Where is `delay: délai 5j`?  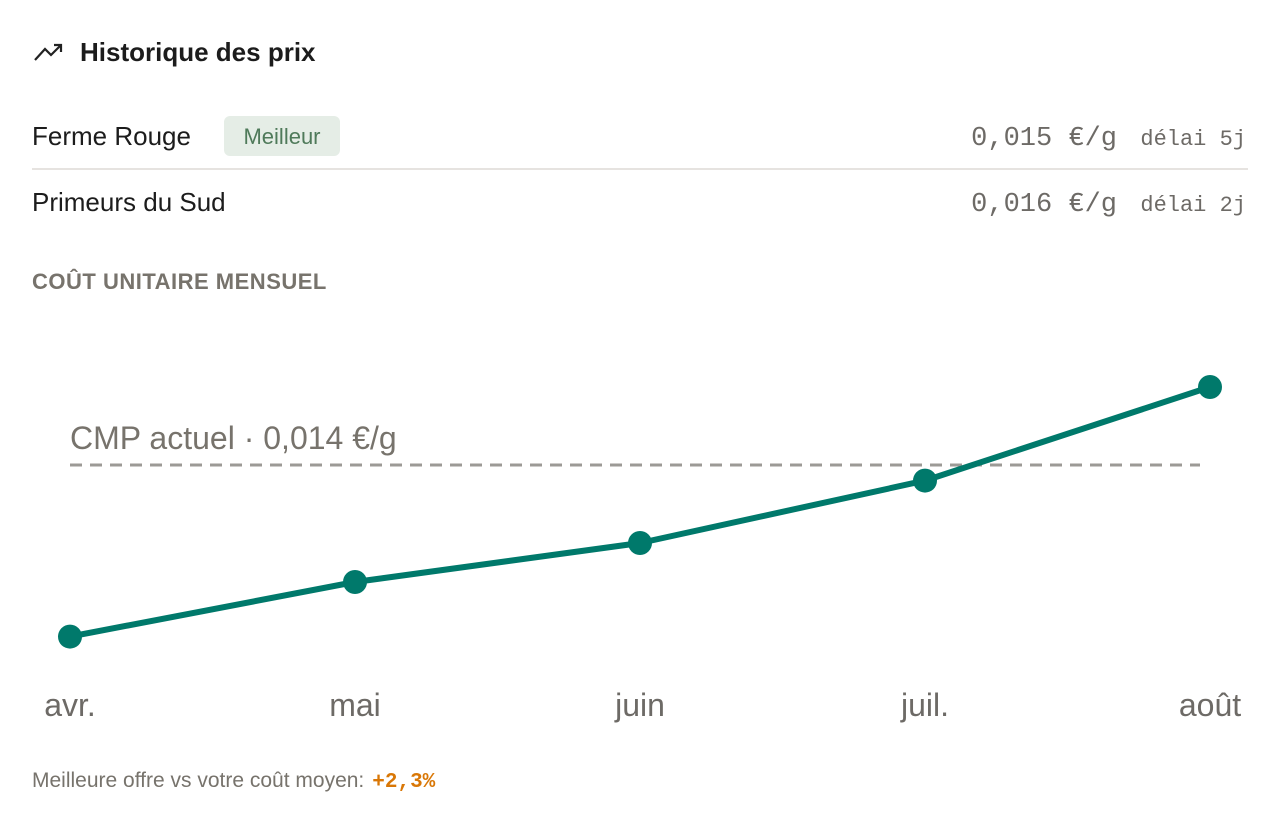
delay: délai 5j is located at coordinates (1193, 139).